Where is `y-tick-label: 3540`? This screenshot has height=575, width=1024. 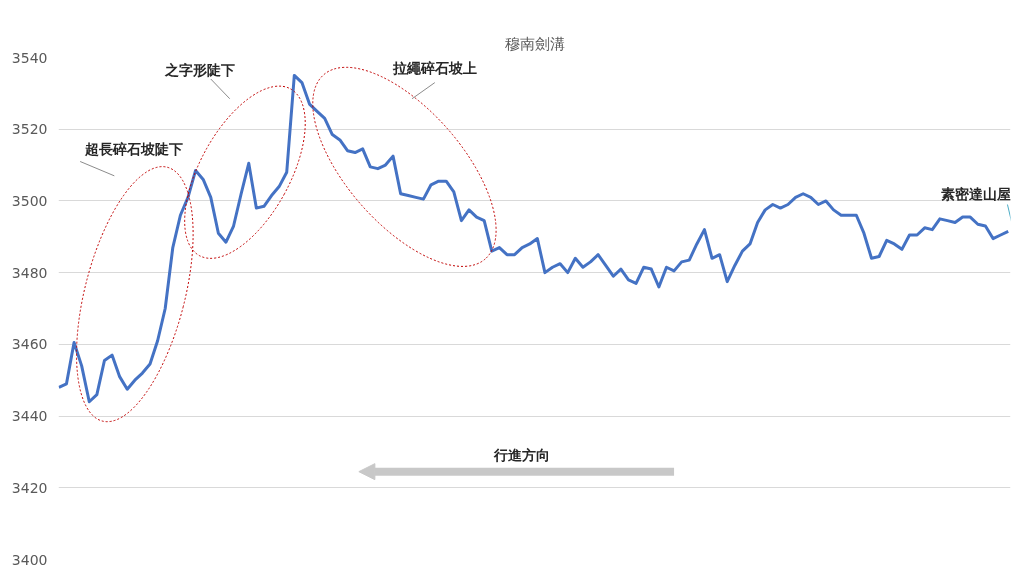 y-tick-label: 3540 is located at coordinates (29, 57).